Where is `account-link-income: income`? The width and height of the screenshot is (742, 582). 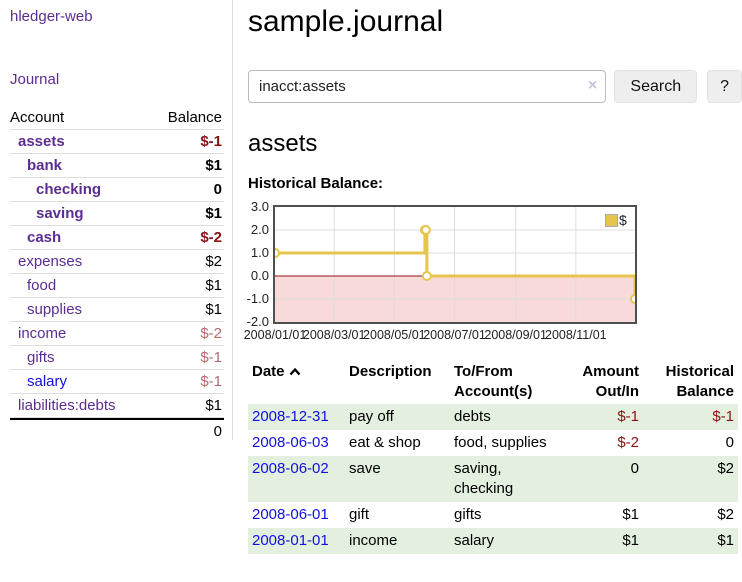
account-link-income: income is located at coordinates (42, 333).